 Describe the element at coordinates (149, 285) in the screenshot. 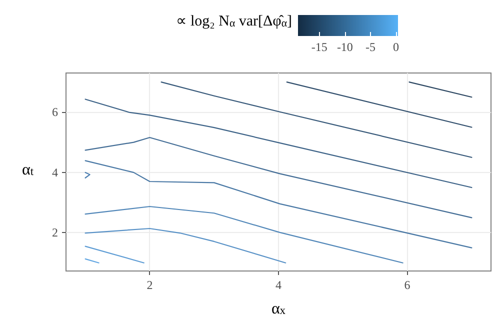

I see `x-tick-label: 2` at that location.